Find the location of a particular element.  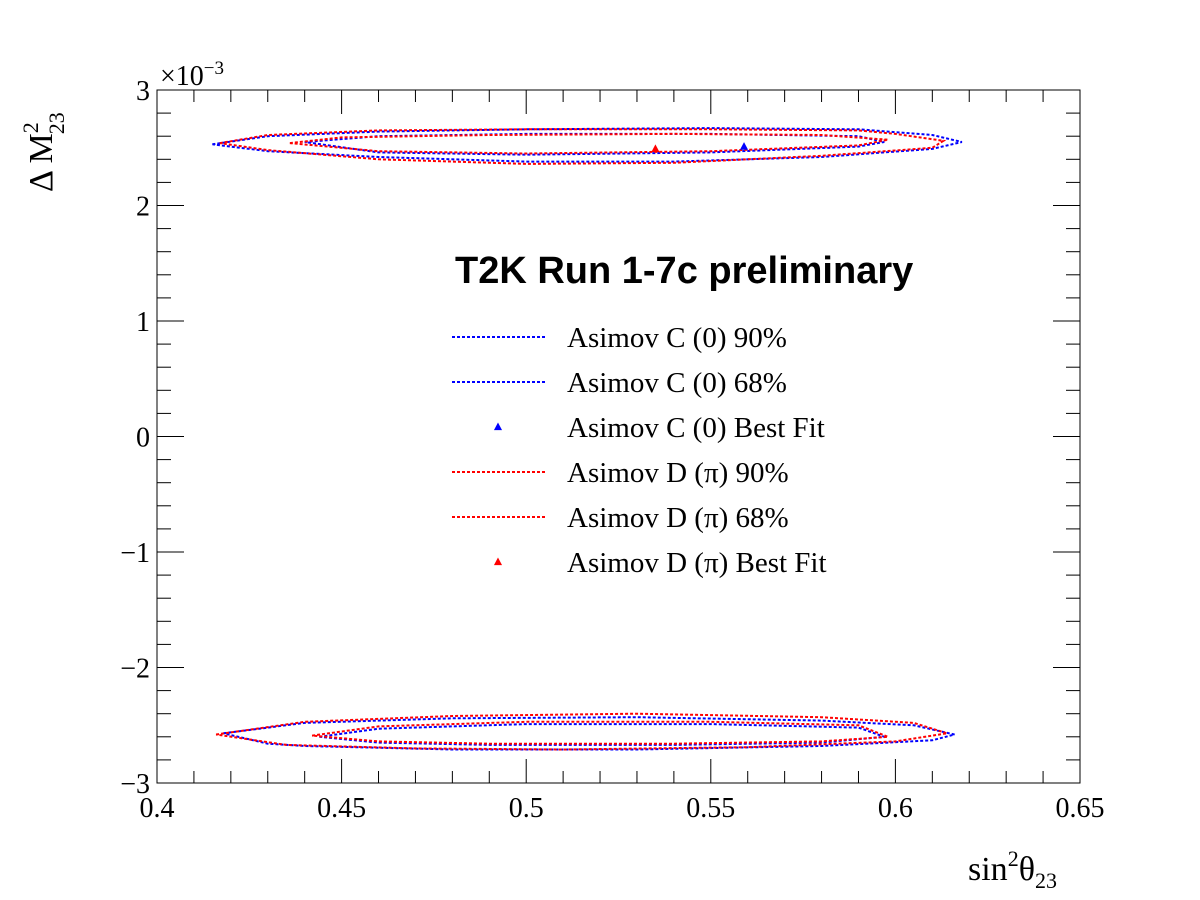

y-tick-label: −3 is located at coordinates (135, 784).